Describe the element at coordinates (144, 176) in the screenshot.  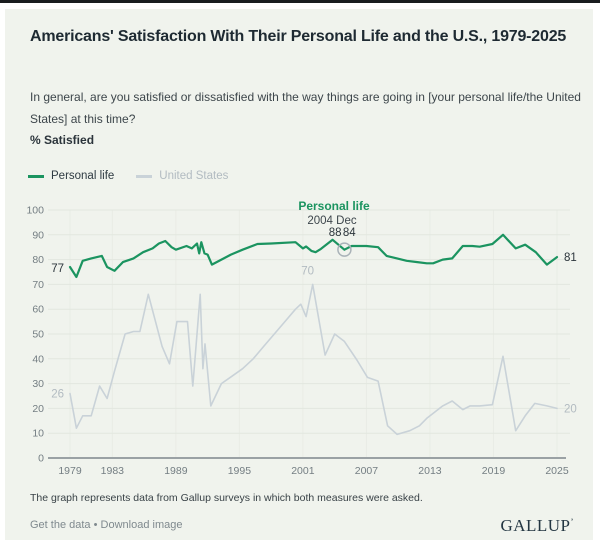
I see `united-states-dash-icon` at that location.